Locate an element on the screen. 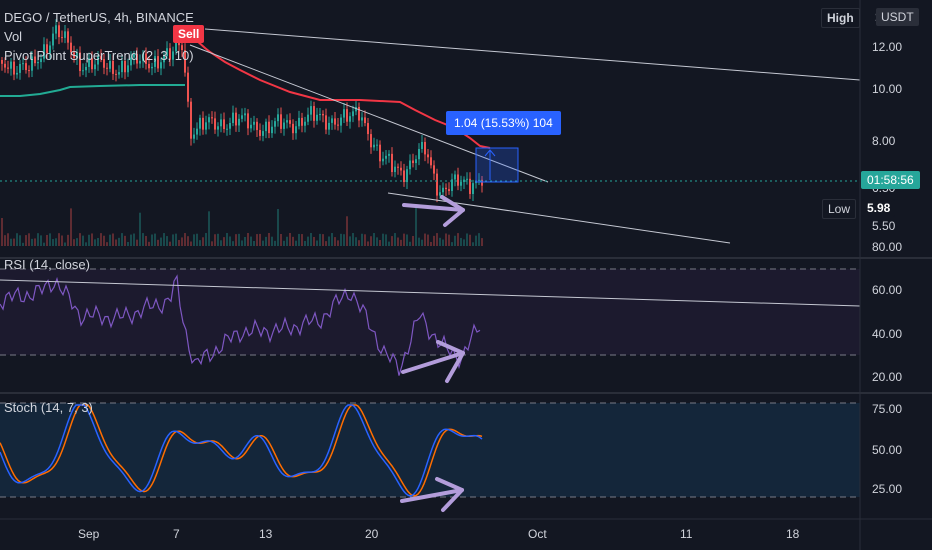  rsi-line is located at coordinates (240, 325).